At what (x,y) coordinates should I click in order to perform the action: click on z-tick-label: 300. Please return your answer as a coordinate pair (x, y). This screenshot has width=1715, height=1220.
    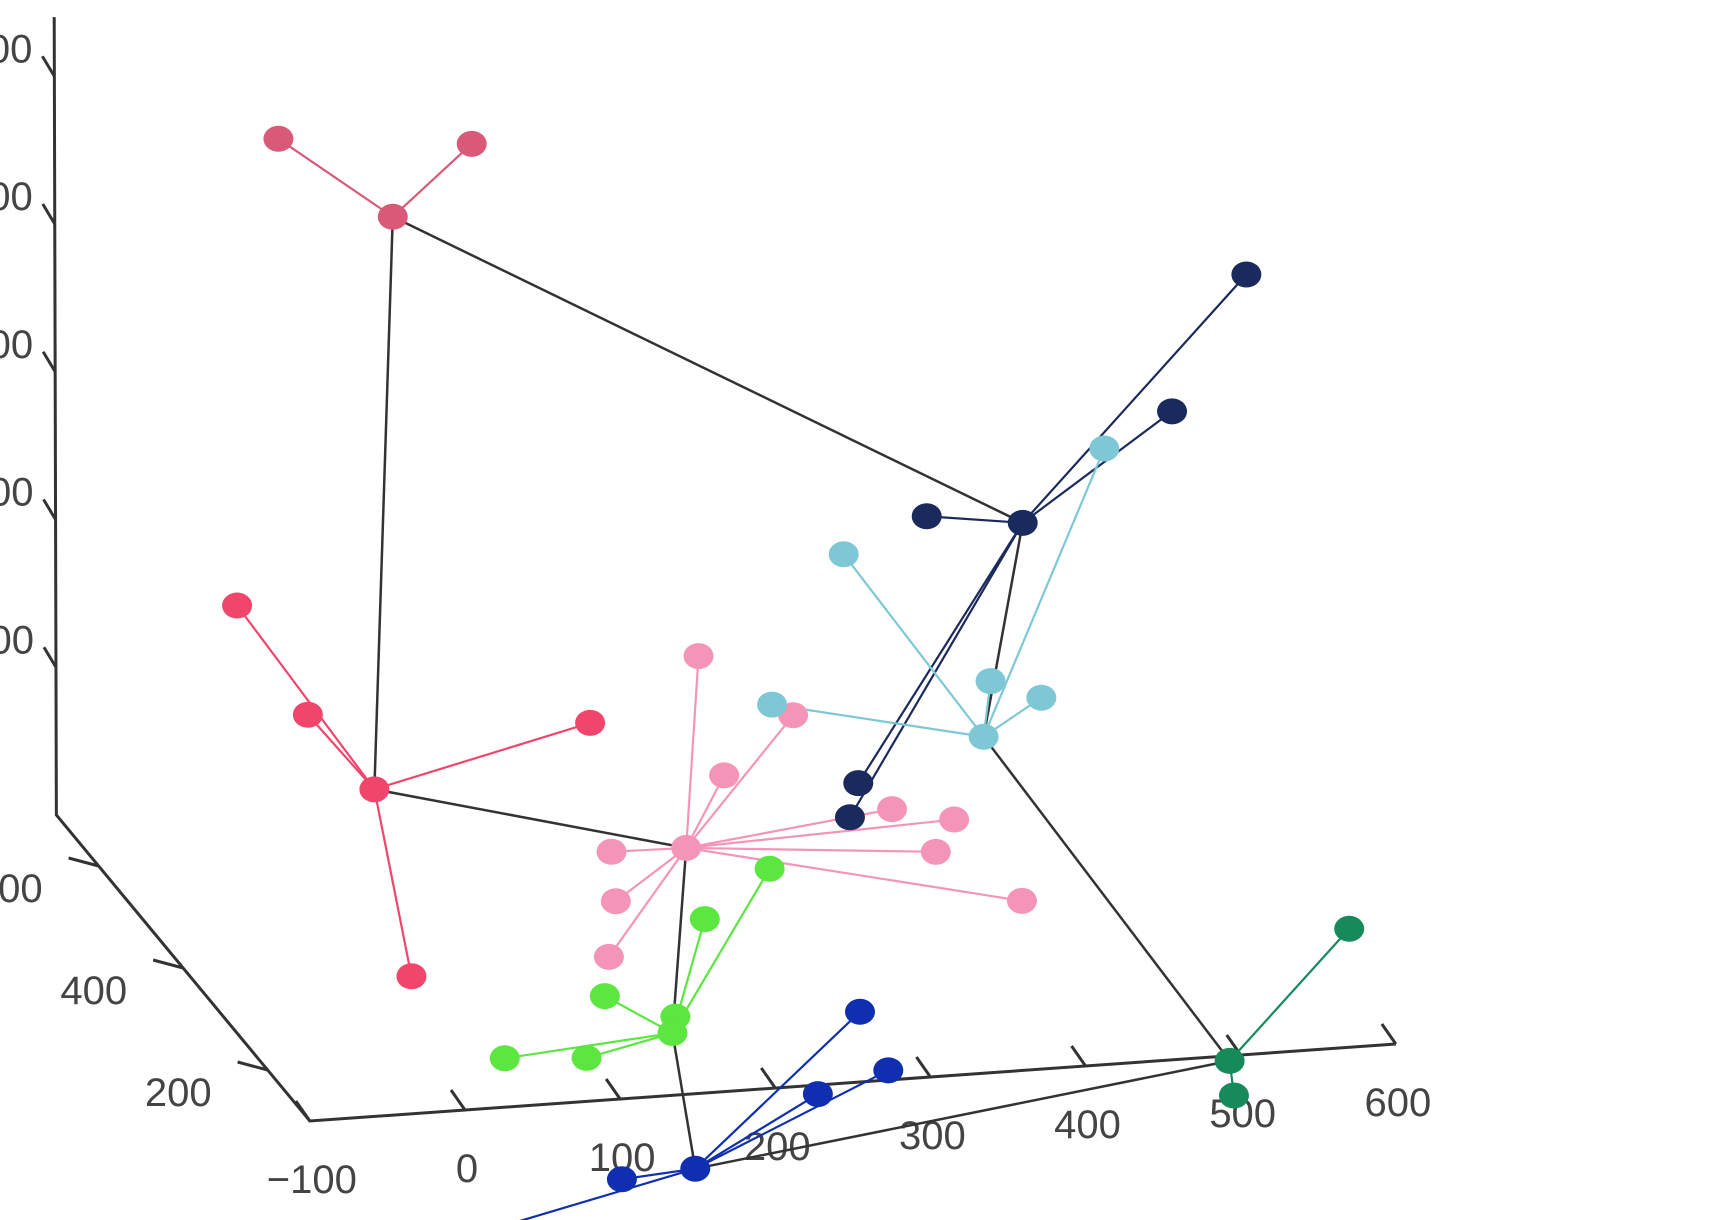
    Looking at the image, I should click on (17, 493).